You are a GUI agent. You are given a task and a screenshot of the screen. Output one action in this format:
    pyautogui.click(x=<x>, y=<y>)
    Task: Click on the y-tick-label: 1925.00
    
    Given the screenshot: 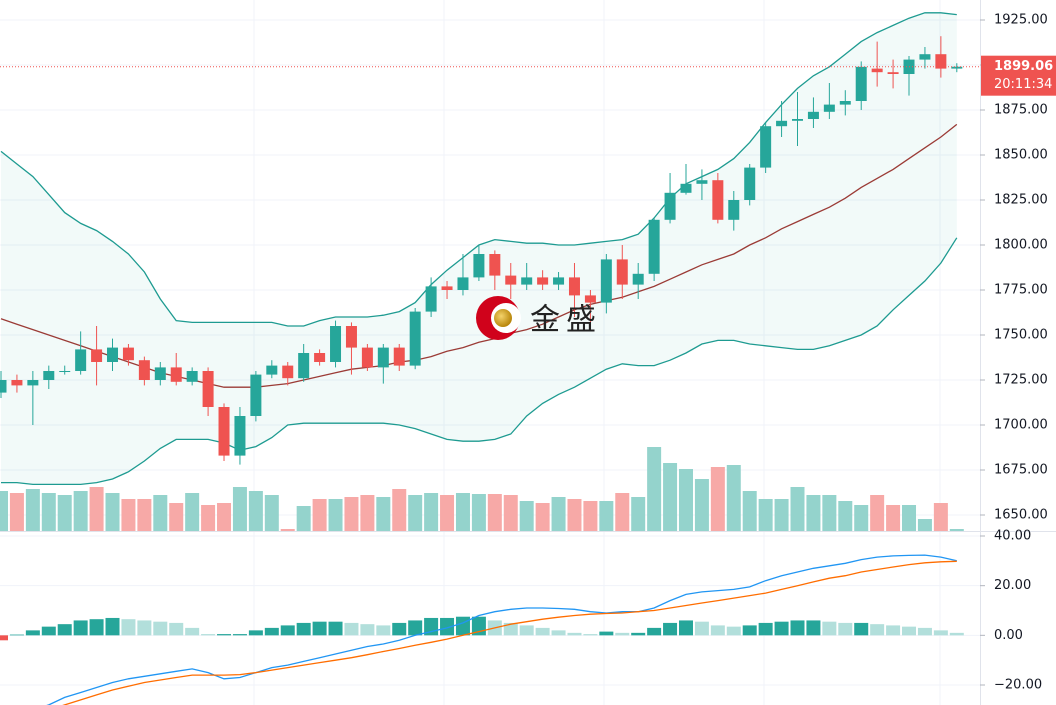 What is the action you would take?
    pyautogui.click(x=1021, y=20)
    